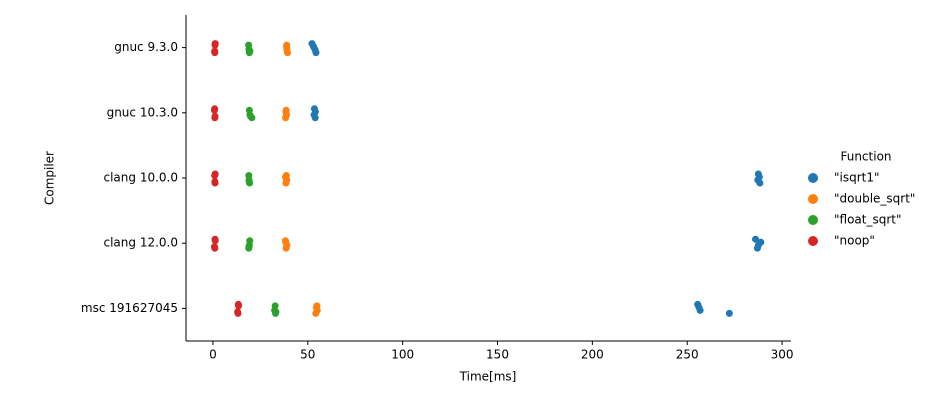  What do you see at coordinates (592, 355) in the screenshot?
I see `x-tick-label: 200` at bounding box center [592, 355].